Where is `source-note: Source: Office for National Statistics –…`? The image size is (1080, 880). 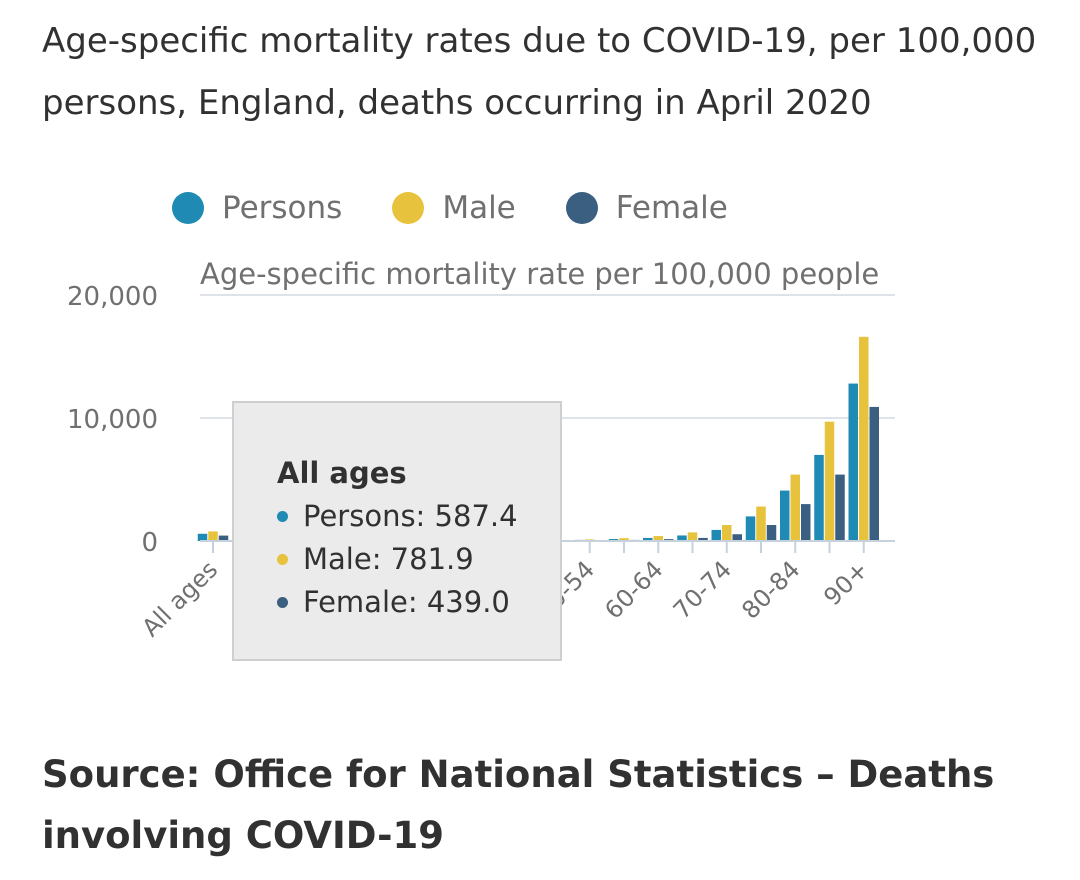
source-note: Source: Office for National Statistics –… is located at coordinates (518, 805).